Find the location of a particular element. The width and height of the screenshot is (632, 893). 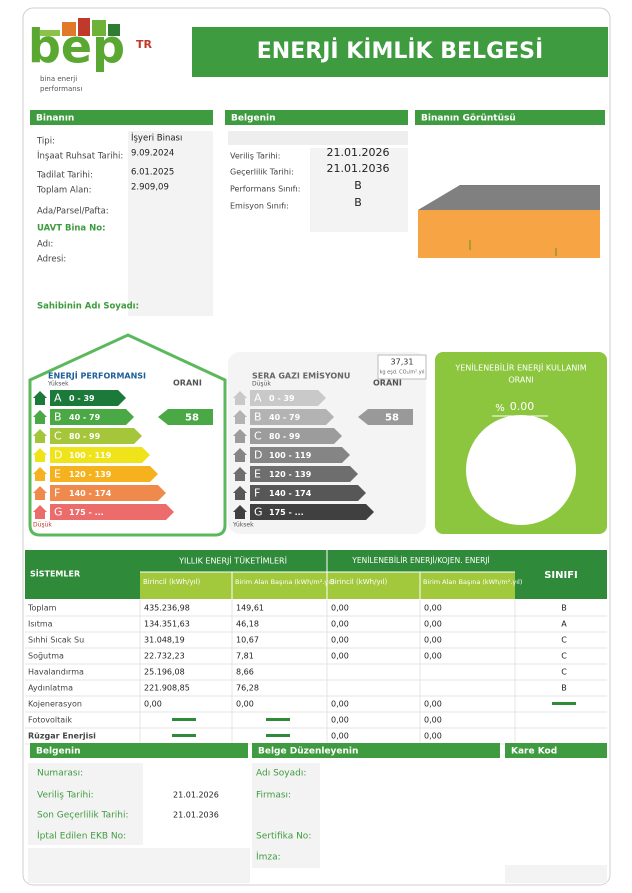

footer-value: 21.01.2036 is located at coordinates (196, 815).